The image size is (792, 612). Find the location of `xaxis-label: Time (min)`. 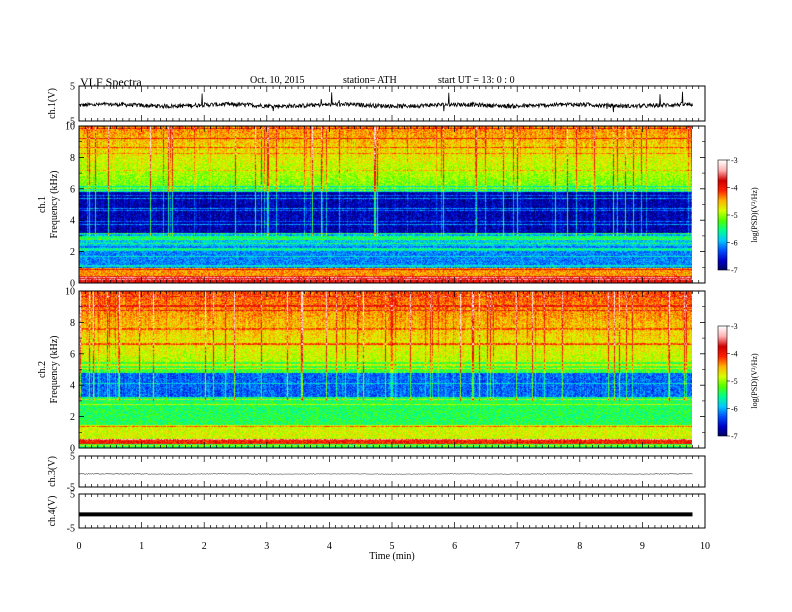

xaxis-label: Time (min) is located at coordinates (391, 556).